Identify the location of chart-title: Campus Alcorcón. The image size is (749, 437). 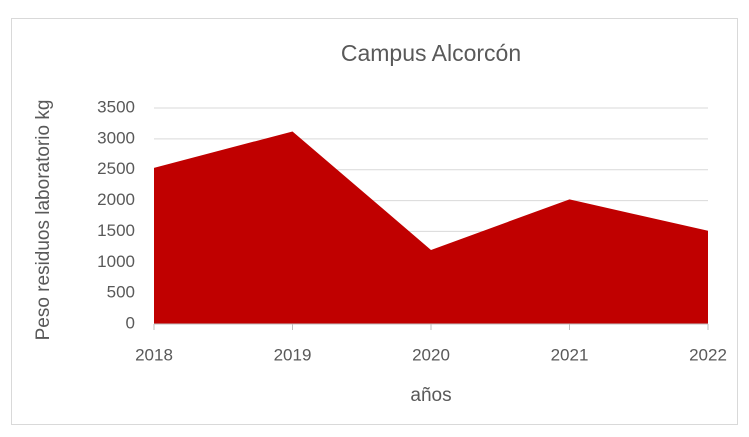
(431, 53).